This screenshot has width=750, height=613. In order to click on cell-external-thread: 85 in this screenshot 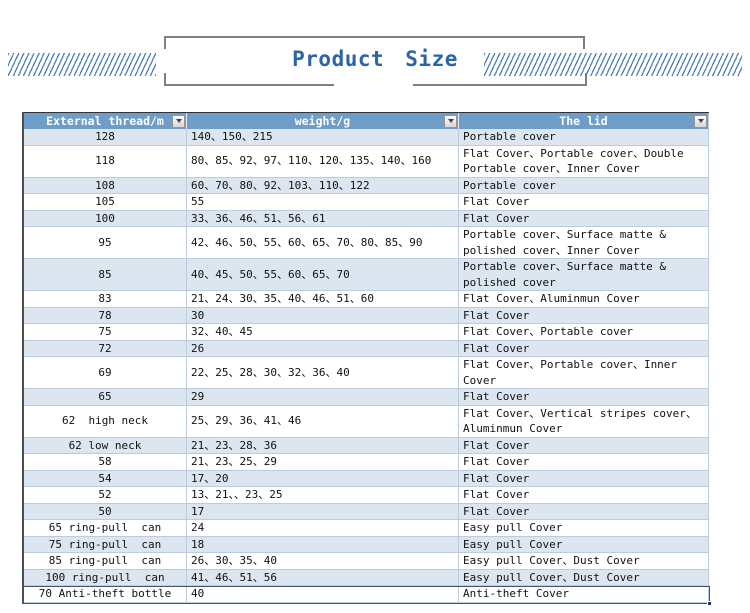, I will do `click(105, 275)`.